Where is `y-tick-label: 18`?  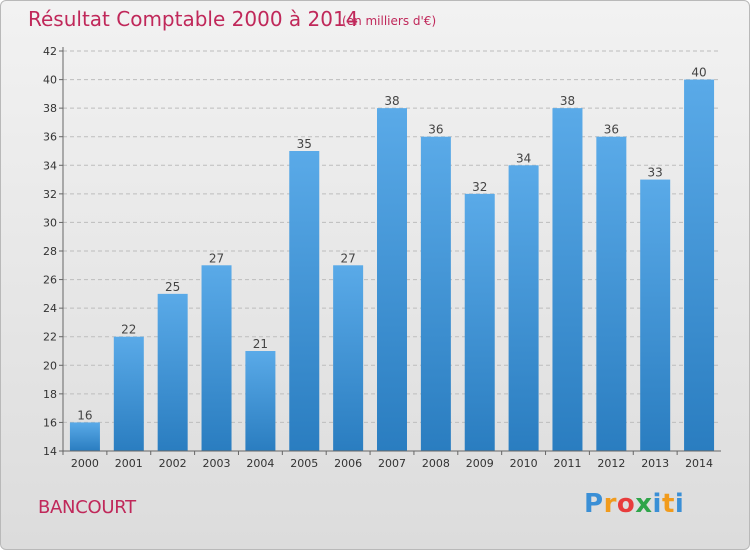
y-tick-label: 18 is located at coordinates (50, 394).